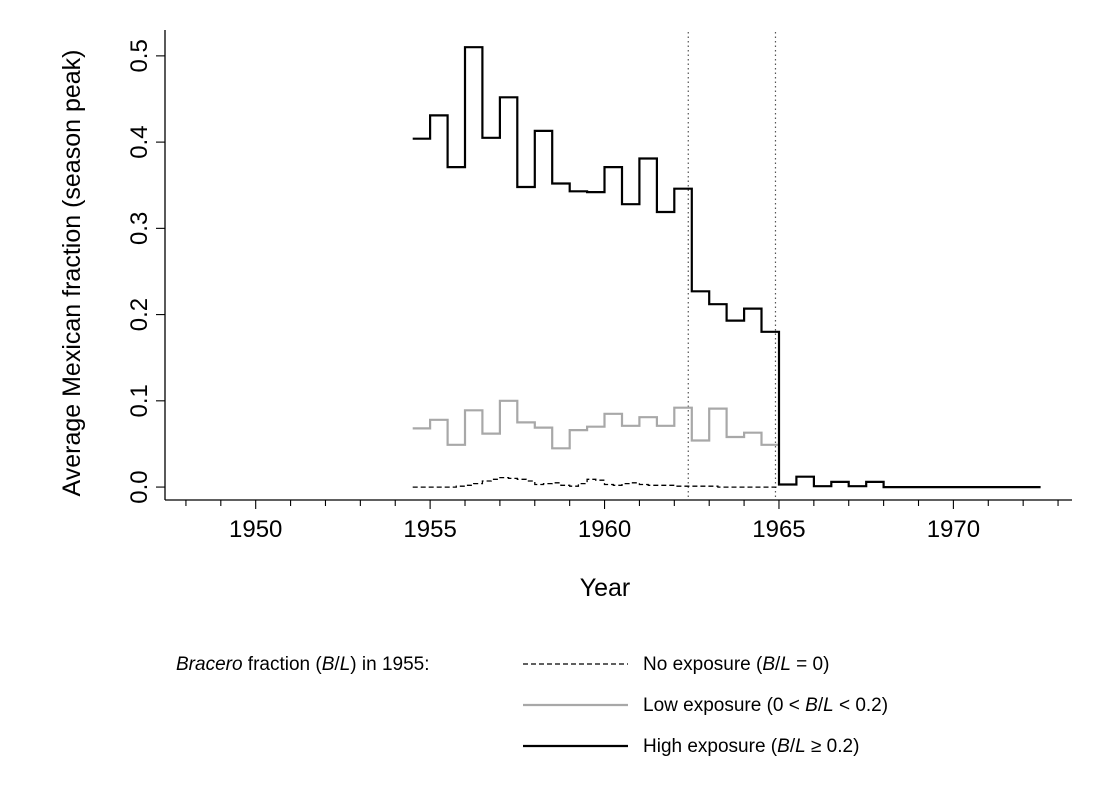  What do you see at coordinates (255, 529) in the screenshot?
I see `x-tick-label: 1950` at bounding box center [255, 529].